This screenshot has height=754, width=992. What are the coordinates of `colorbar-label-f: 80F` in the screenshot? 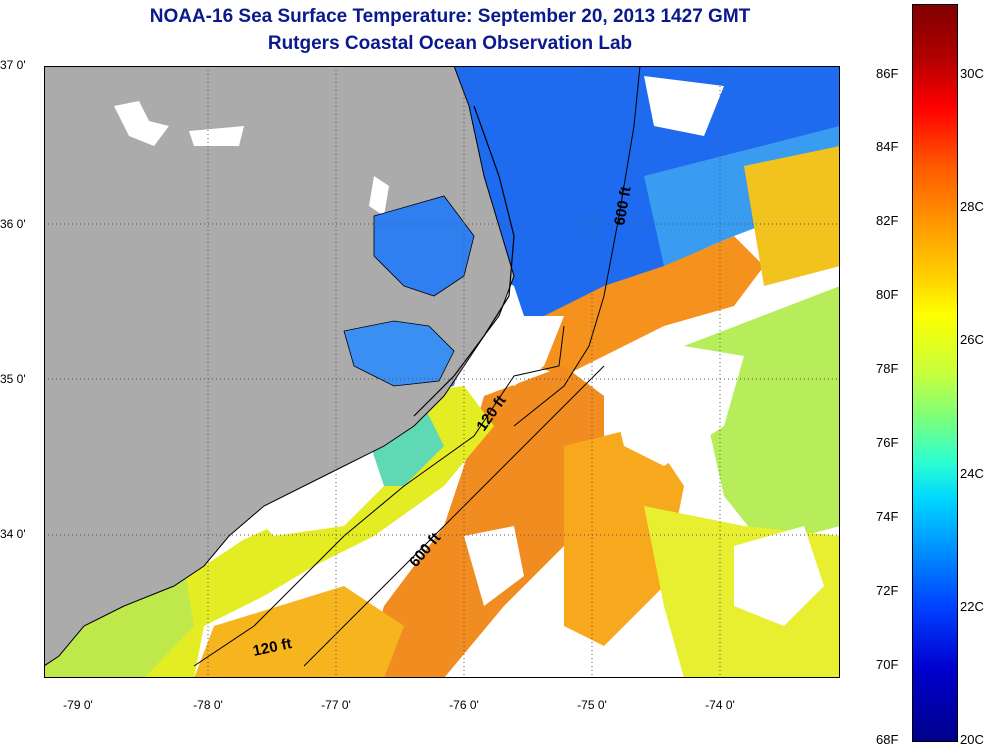 It's located at (887, 294).